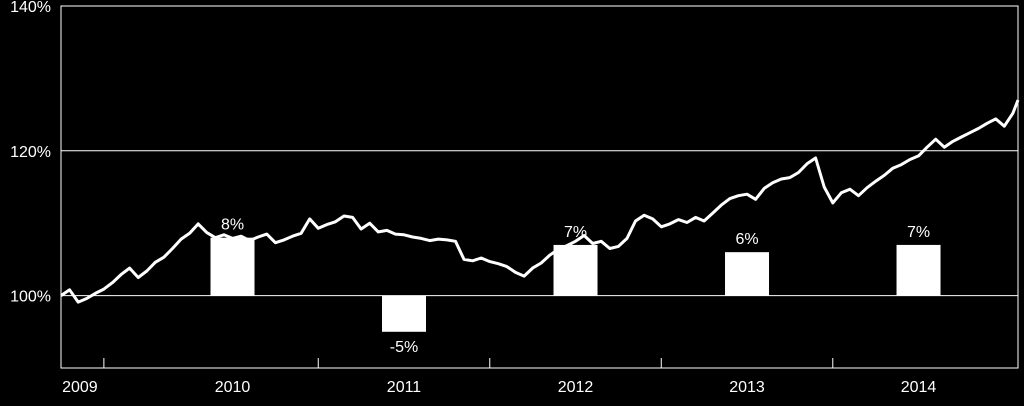  What do you see at coordinates (918, 232) in the screenshot?
I see `data-label-2014: 7%` at bounding box center [918, 232].